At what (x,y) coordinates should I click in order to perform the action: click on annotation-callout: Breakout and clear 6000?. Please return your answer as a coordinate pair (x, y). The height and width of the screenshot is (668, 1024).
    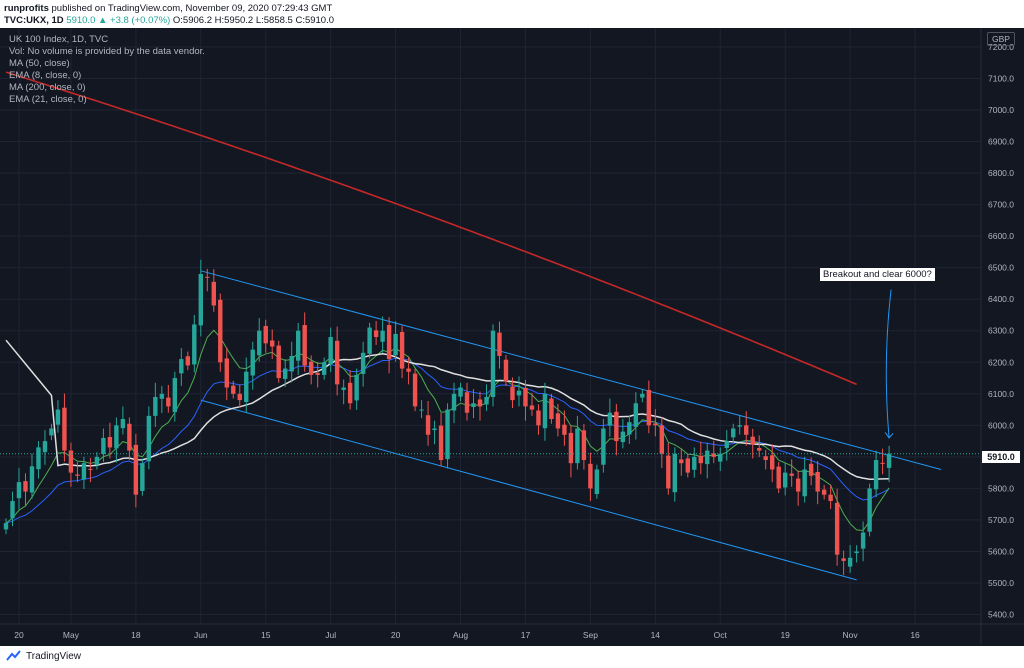
    Looking at the image, I should click on (877, 274).